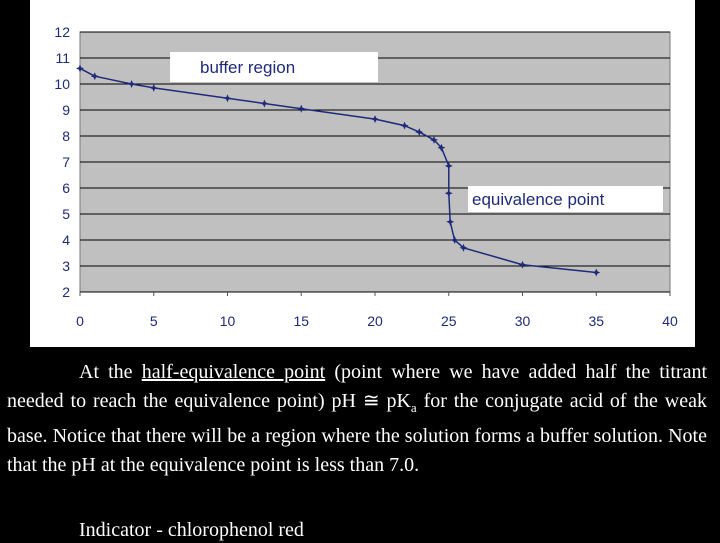 Image resolution: width=720 pixels, height=543 pixels. Describe the element at coordinates (66, 162) in the screenshot. I see `y-tick-label: 7` at that location.